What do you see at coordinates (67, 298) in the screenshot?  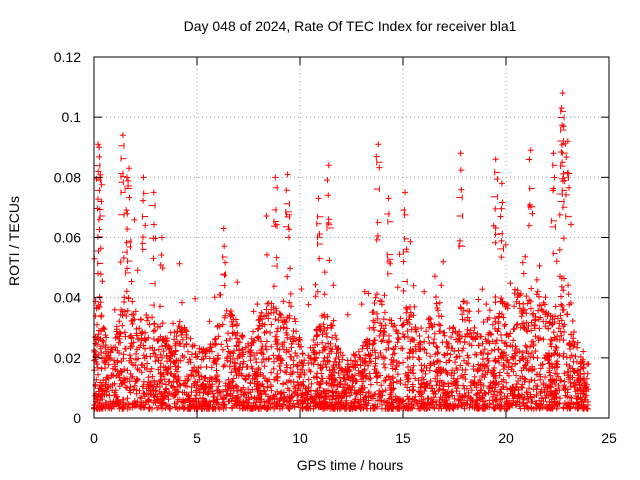 I see `y-tick-label: 0.04` at bounding box center [67, 298].